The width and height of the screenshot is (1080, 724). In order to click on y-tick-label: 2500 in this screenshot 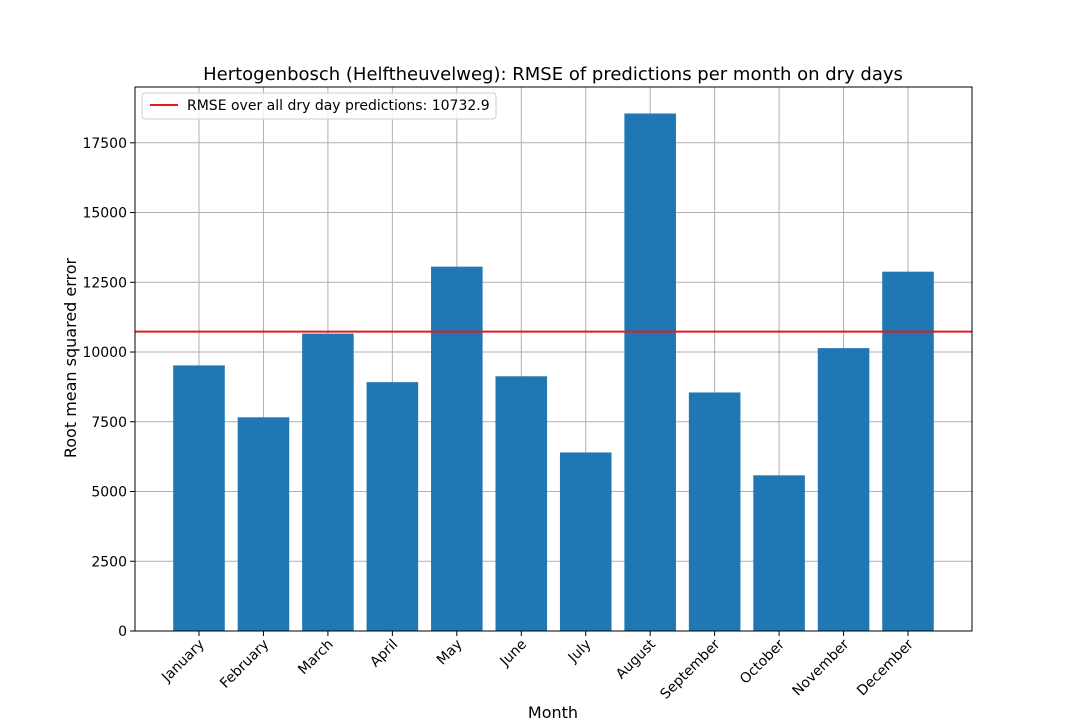, I will do `click(109, 562)`.